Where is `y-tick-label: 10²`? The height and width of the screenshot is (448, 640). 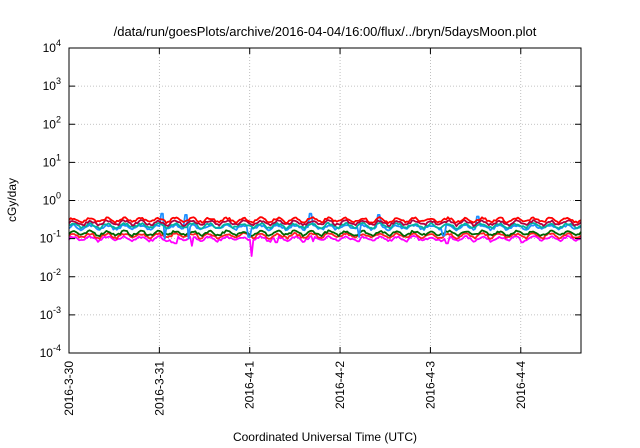 y-tick-label: 10² is located at coordinates (52, 122).